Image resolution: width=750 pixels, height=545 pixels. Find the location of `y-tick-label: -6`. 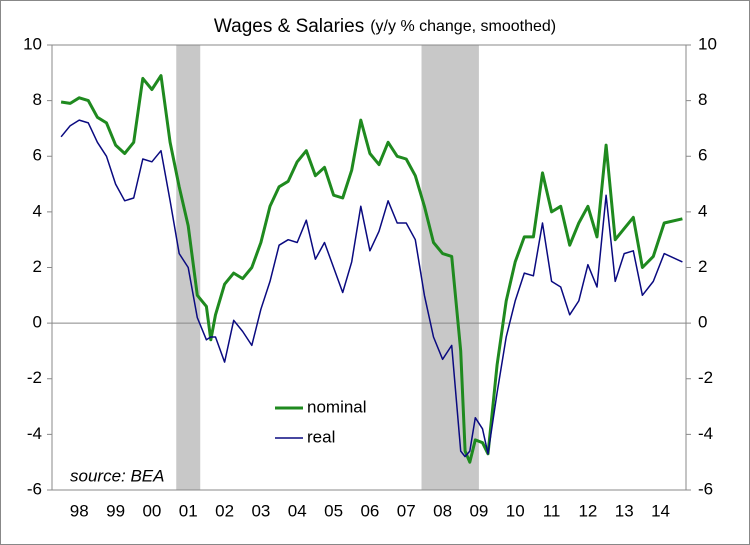

y-tick-label: -6 is located at coordinates (34, 488).